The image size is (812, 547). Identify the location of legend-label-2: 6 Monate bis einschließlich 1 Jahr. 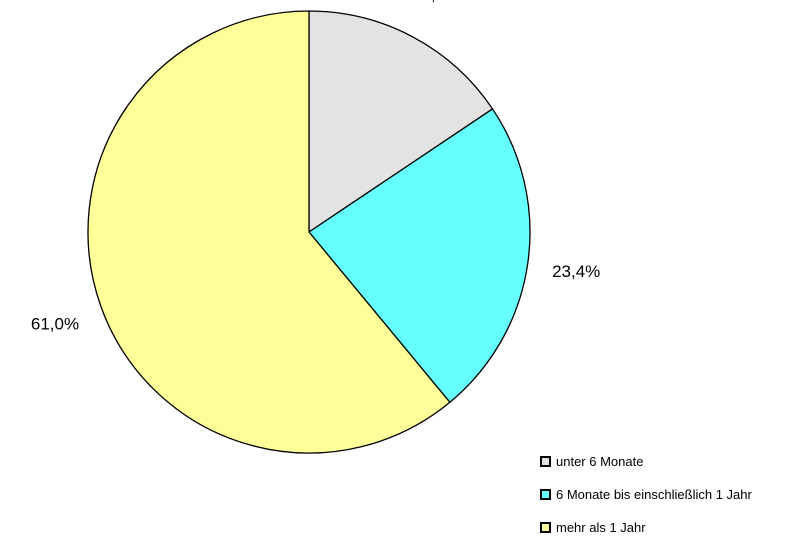
(654, 494).